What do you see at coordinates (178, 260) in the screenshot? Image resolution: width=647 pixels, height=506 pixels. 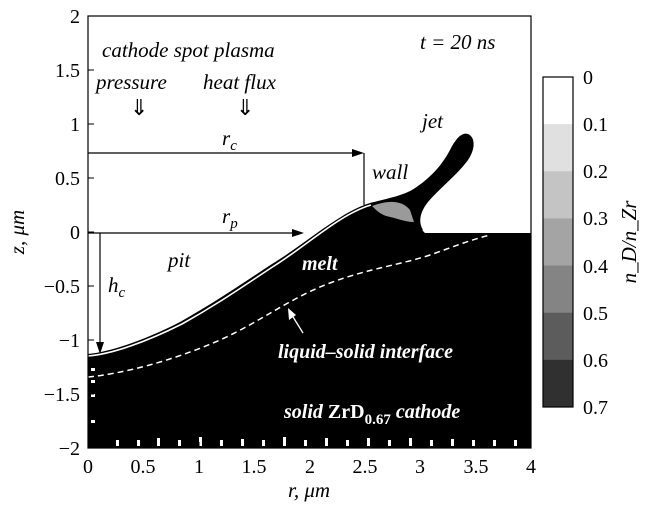 I see `pit-label: pit` at bounding box center [178, 260].